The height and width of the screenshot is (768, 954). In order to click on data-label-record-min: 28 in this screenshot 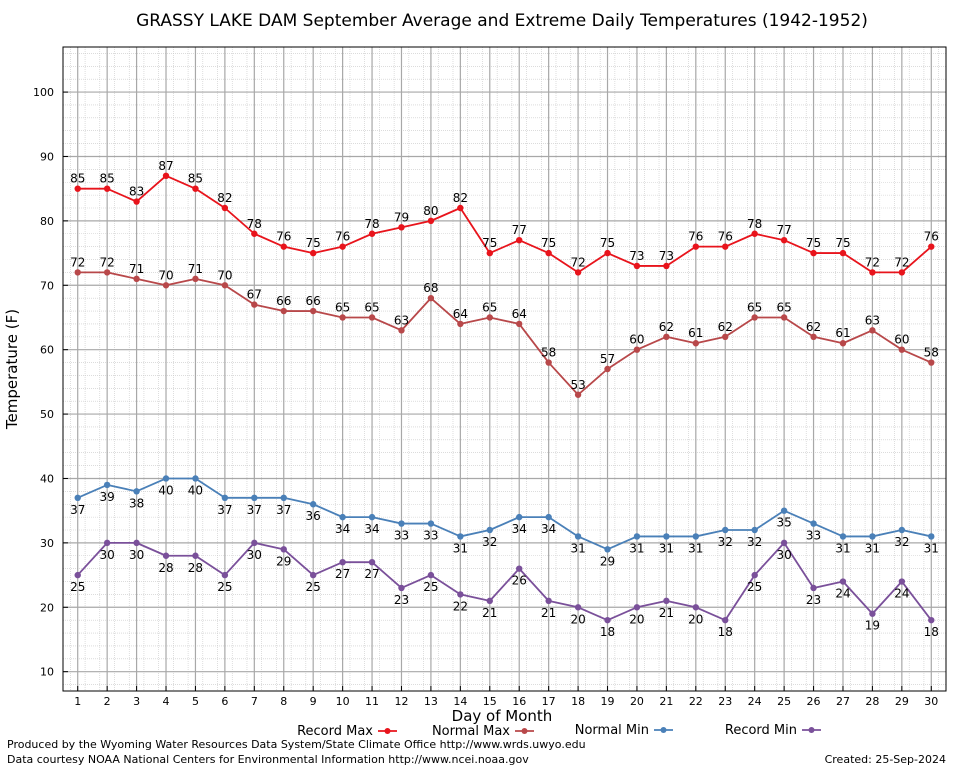, I will do `click(195, 568)`.